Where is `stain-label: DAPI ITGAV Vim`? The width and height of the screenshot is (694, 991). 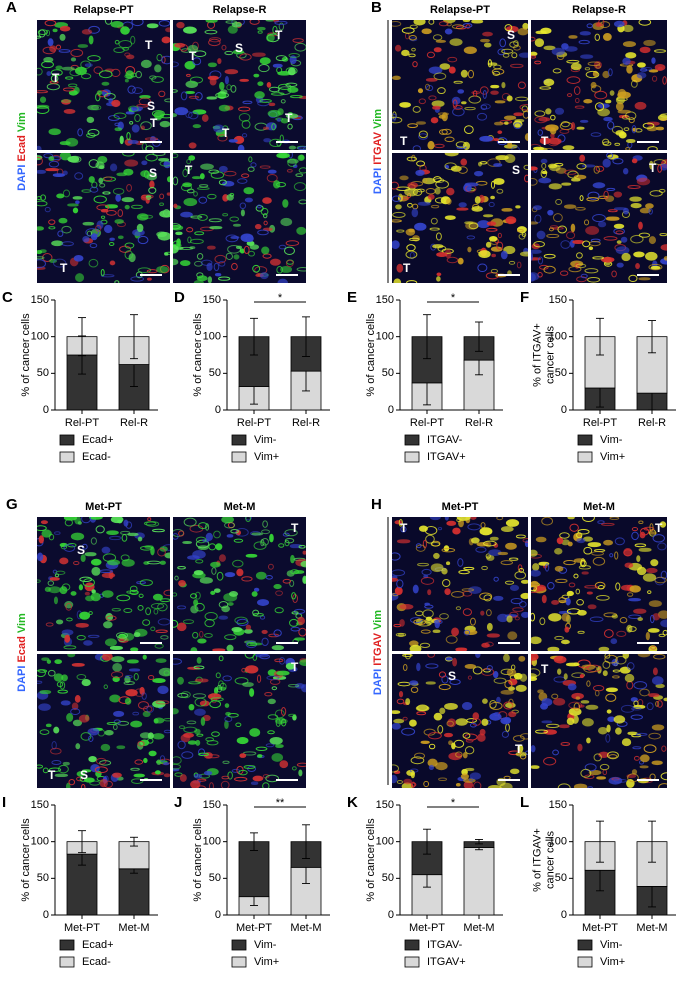
stain-label: DAPI ITGAV Vim is located at coordinates (378, 151).